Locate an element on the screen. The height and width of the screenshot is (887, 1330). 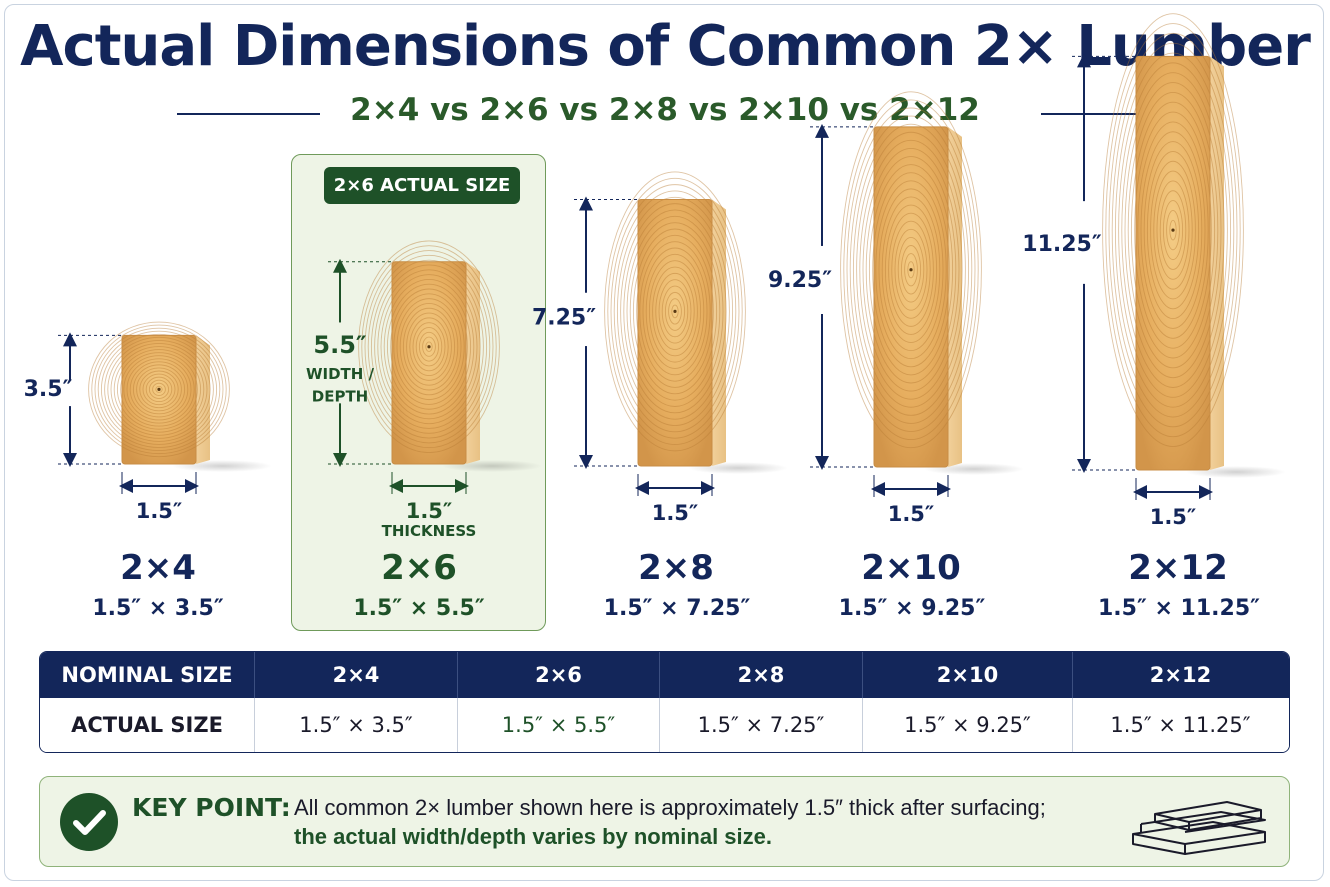
board-size-2x6: 1.5″ × 5.5″ is located at coordinates (419, 608).